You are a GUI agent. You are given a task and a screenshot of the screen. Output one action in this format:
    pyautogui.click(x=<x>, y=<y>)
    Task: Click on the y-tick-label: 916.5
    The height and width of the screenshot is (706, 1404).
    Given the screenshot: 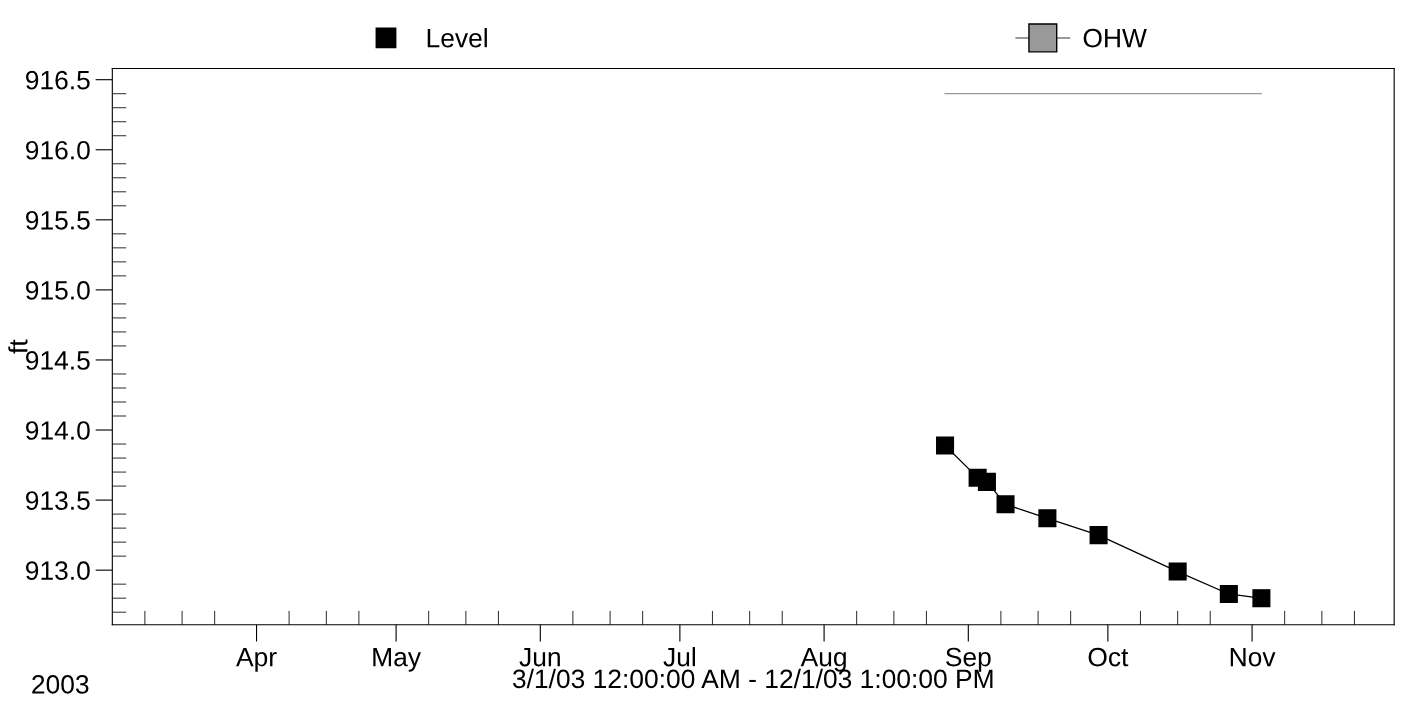 What is the action you would take?
    pyautogui.click(x=58, y=80)
    